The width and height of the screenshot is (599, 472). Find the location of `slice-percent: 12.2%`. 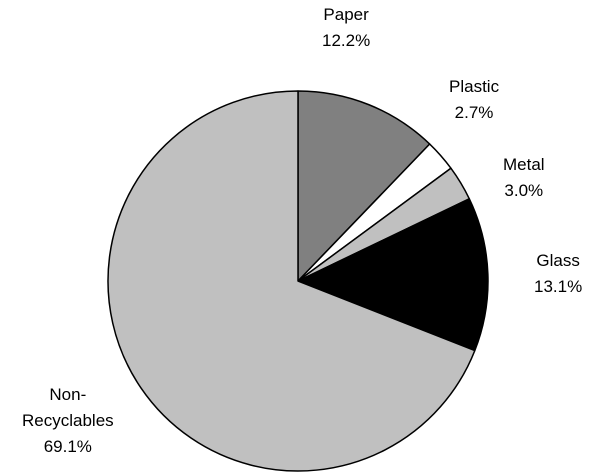

slice-percent: 12.2% is located at coordinates (346, 40).